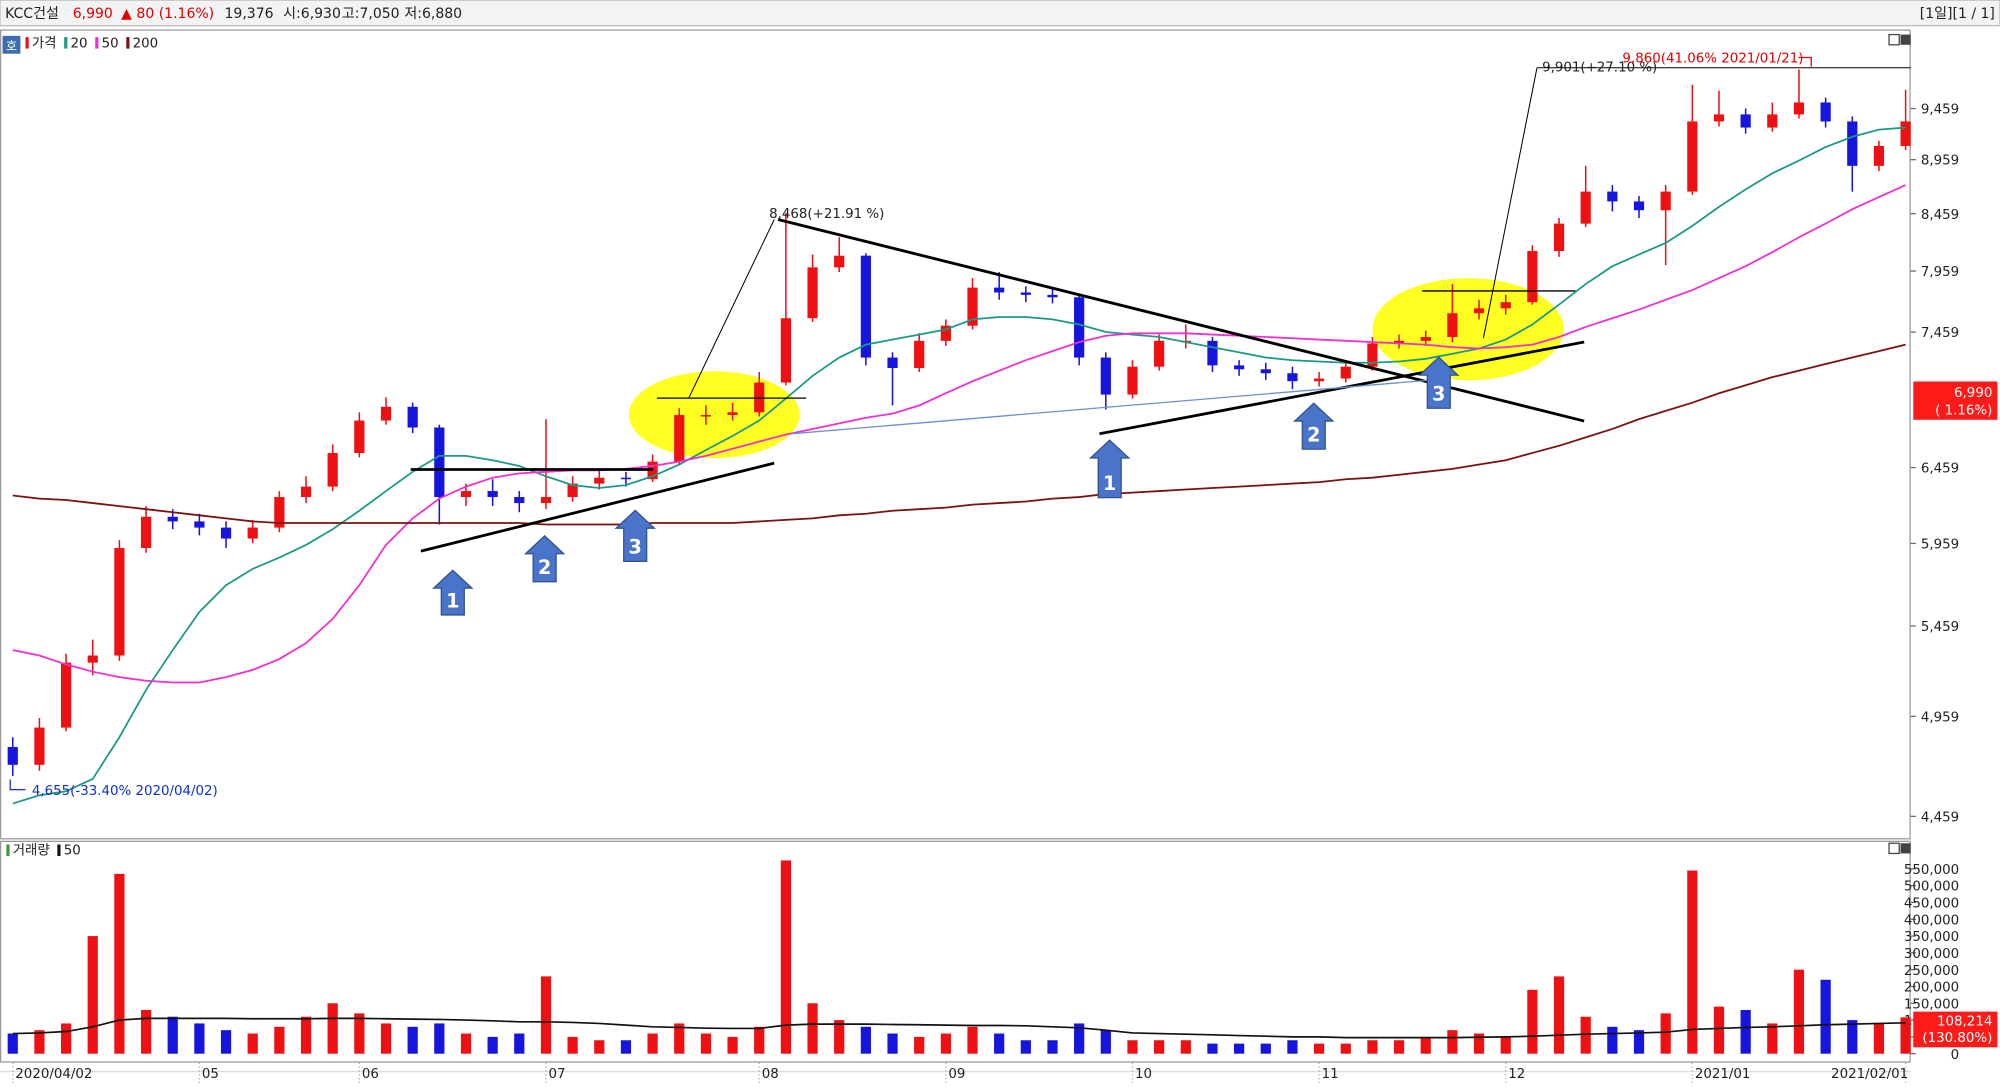 This screenshot has width=2000, height=1087. Describe the element at coordinates (167, 14) in the screenshot. I see `change: ▲ 80 (1.16%)` at that location.